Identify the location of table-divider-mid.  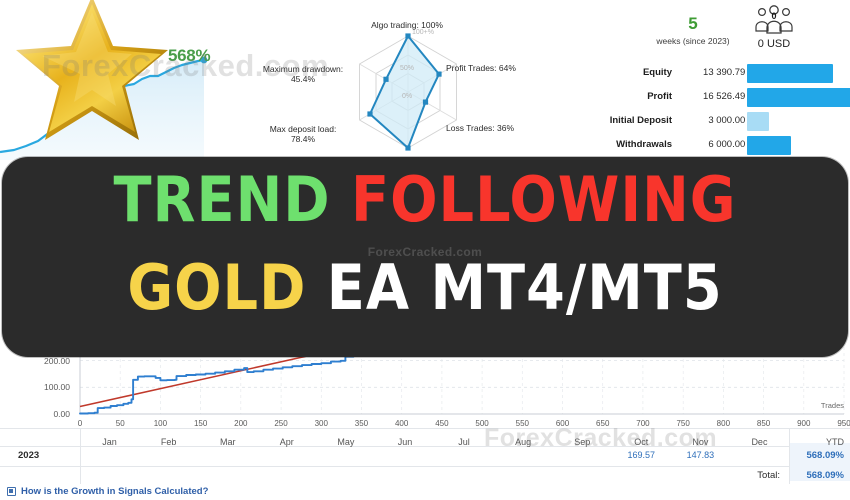
(425, 446).